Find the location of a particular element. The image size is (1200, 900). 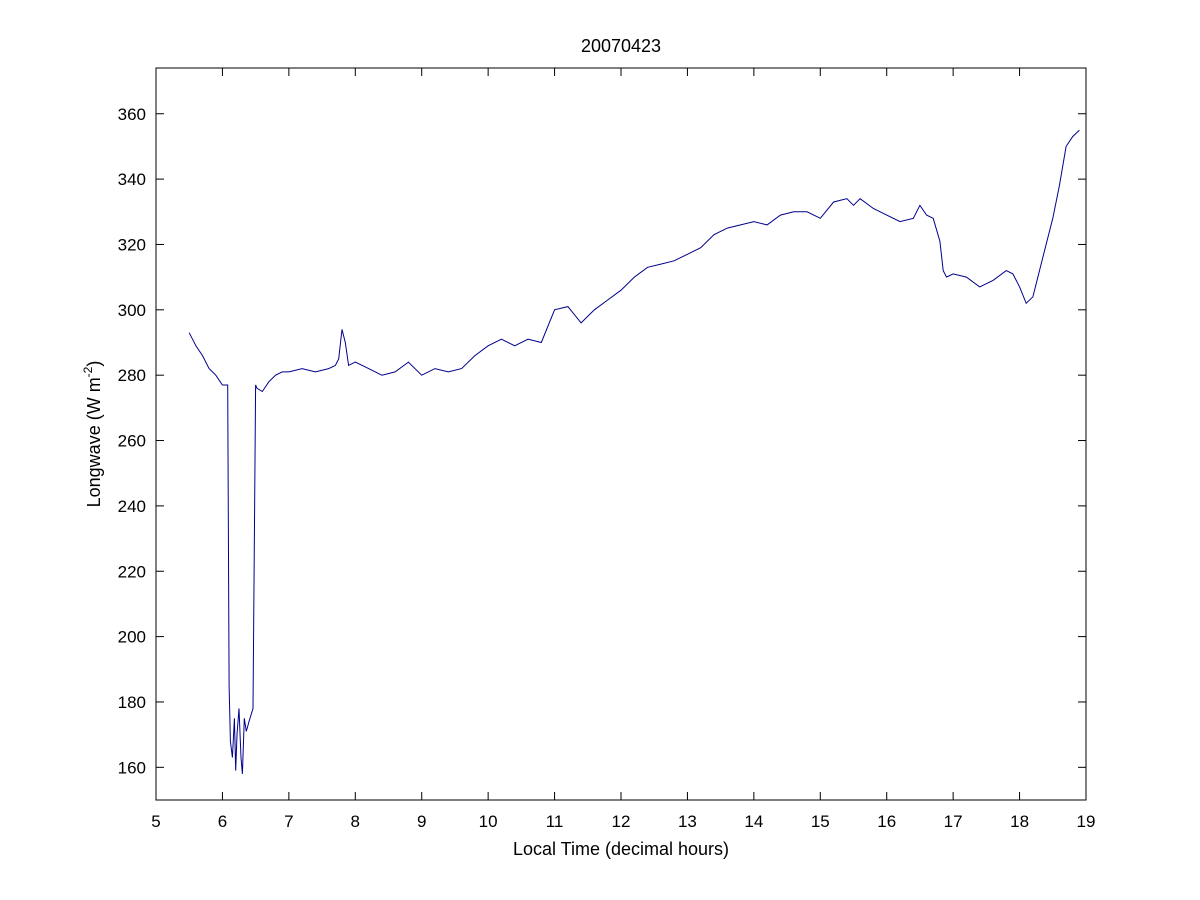

x-tick-label: 8 is located at coordinates (355, 821).